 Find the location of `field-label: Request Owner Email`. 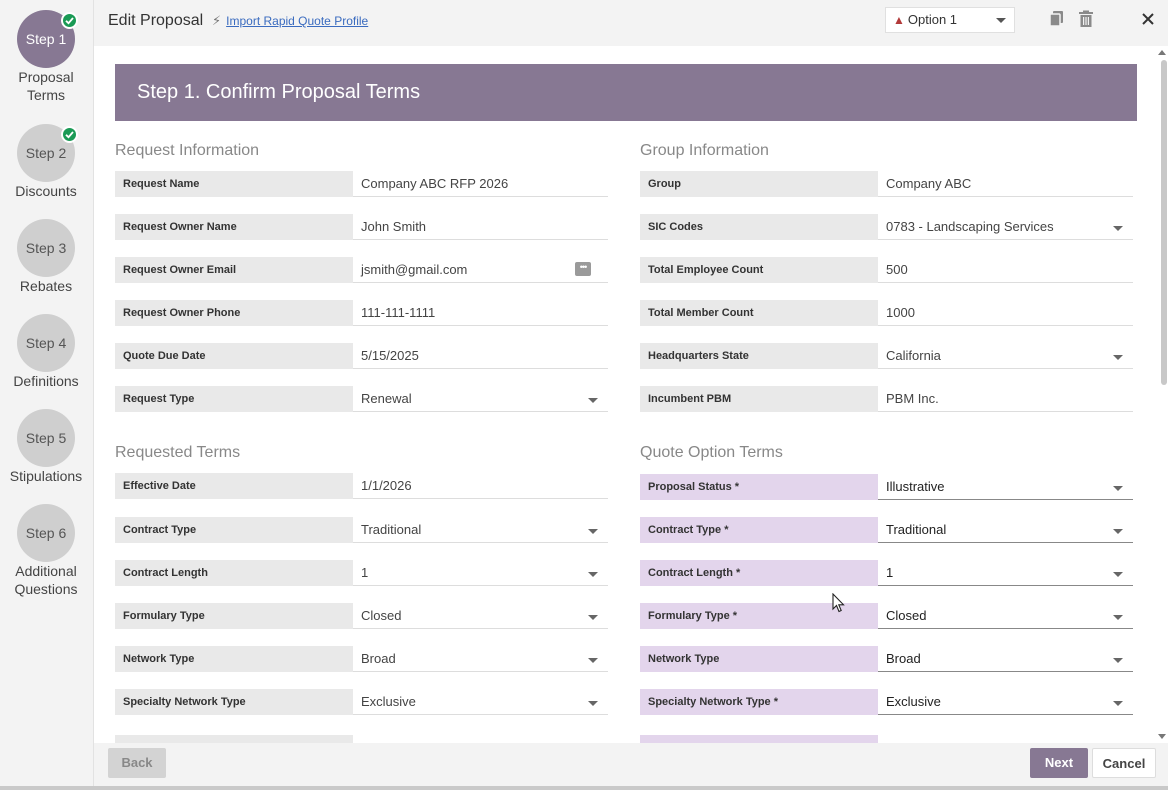

field-label: Request Owner Email is located at coordinates (234, 270).